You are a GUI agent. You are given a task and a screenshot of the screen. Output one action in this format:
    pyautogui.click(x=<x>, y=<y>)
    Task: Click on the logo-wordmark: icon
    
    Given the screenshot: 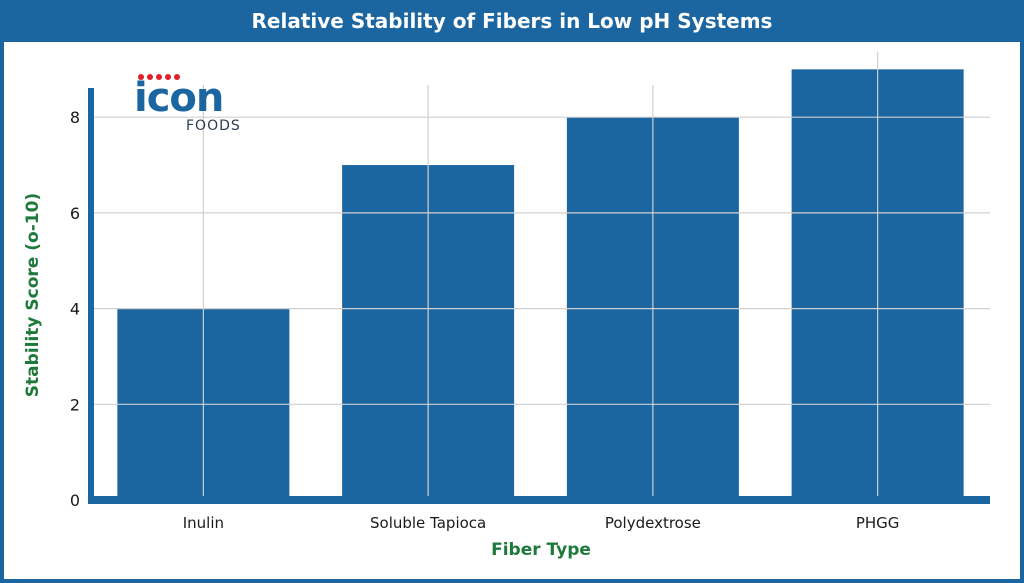 What is the action you would take?
    pyautogui.click(x=179, y=98)
    